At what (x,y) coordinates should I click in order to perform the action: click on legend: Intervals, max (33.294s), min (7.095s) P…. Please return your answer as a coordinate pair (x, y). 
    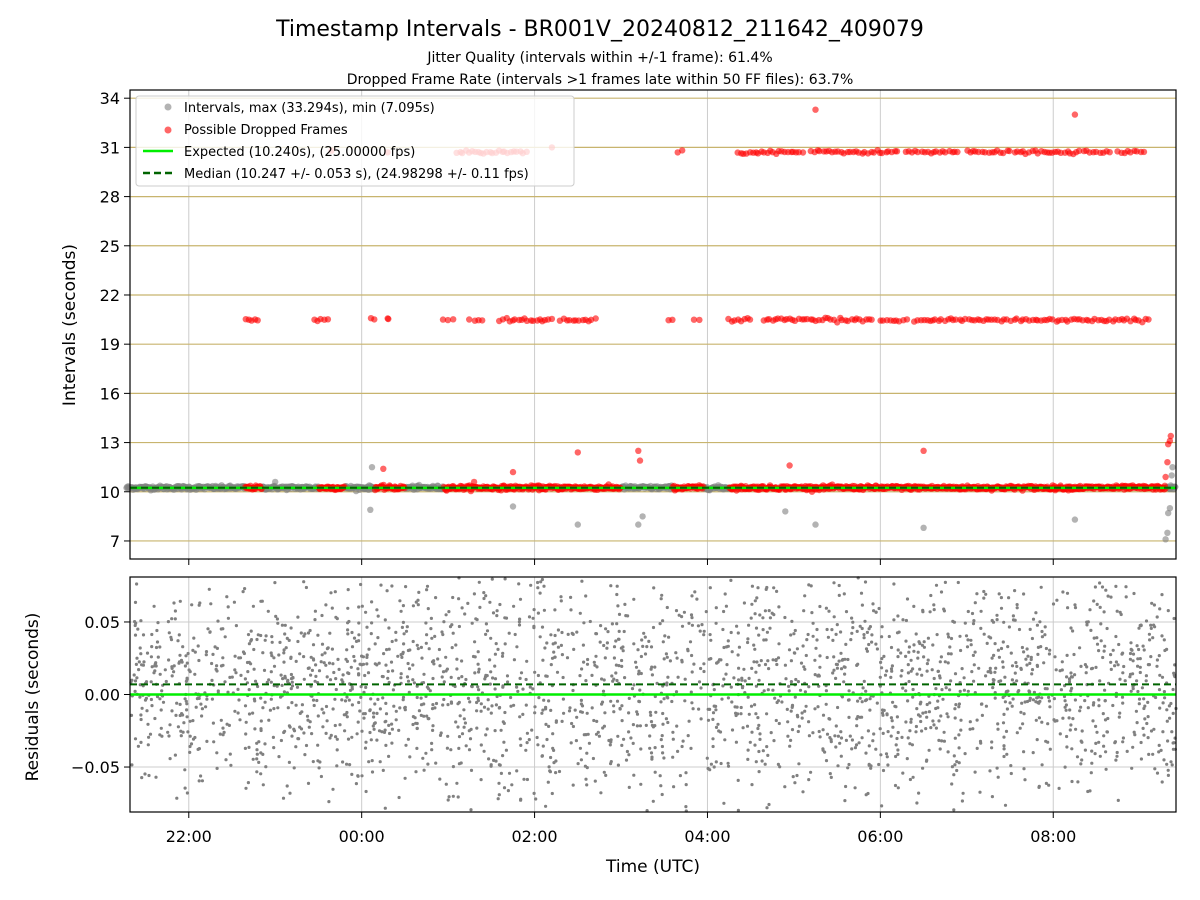
    Looking at the image, I should click on (355, 141).